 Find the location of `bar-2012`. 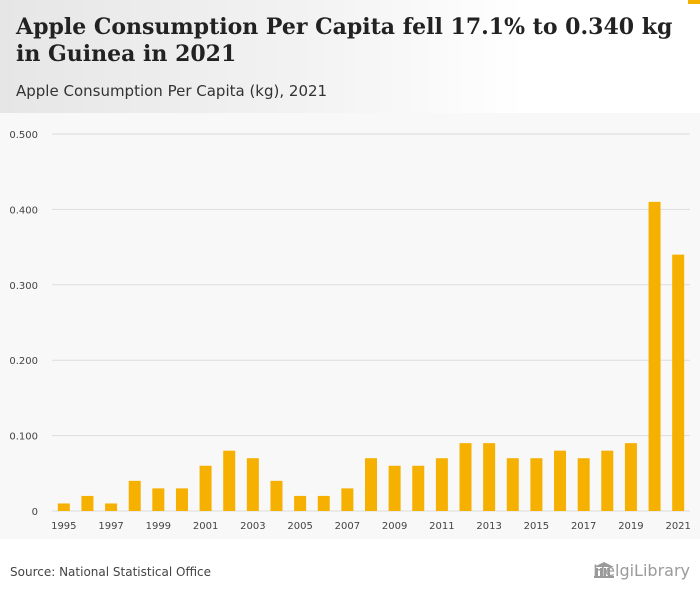

bar-2012 is located at coordinates (465, 477).